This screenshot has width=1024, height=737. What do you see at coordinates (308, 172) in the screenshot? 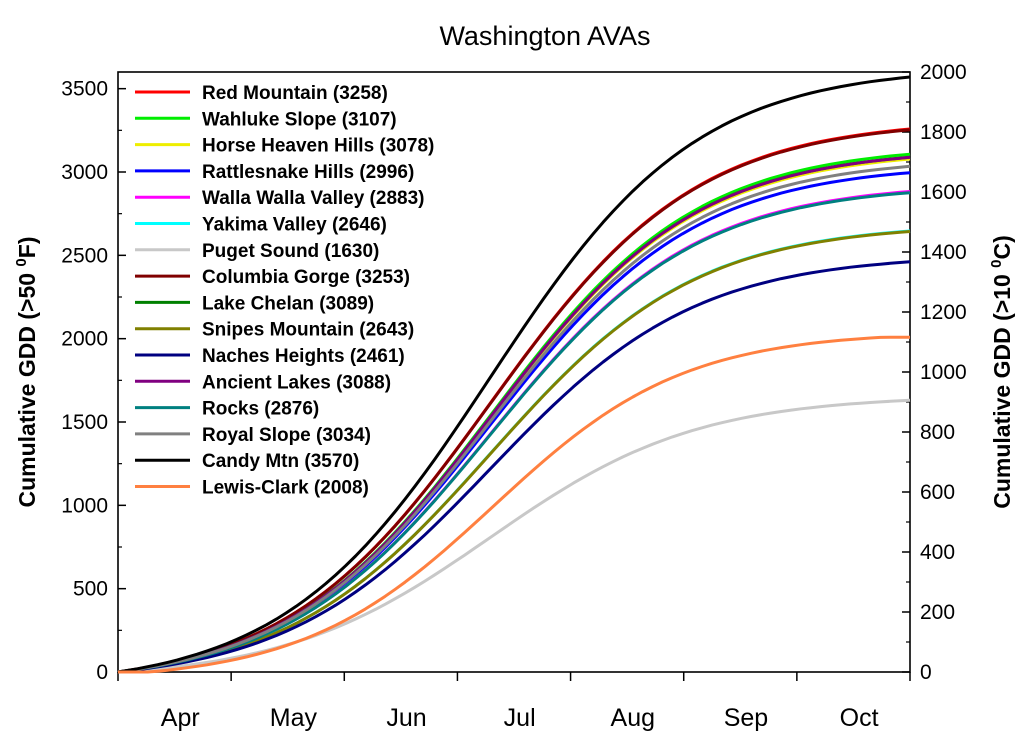
I see `legend-entry: Rattlesnake Hills (2996)` at bounding box center [308, 172].